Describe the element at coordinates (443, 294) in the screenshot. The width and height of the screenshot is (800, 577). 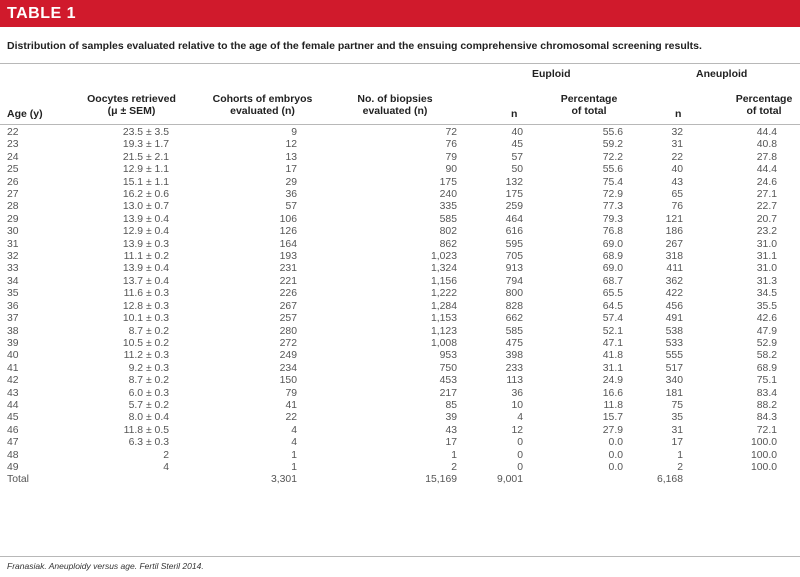
I see `cell-biopsies: 1,222` at that location.